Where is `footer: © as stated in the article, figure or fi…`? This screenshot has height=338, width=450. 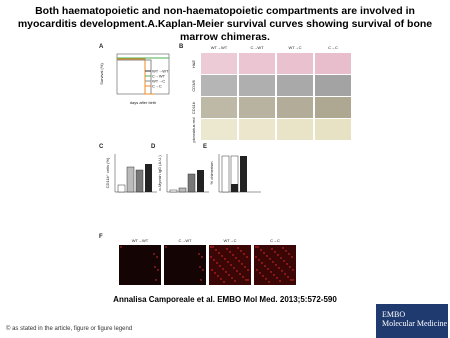
footer: © as stated in the article, figure or fi… is located at coordinates (69, 329).